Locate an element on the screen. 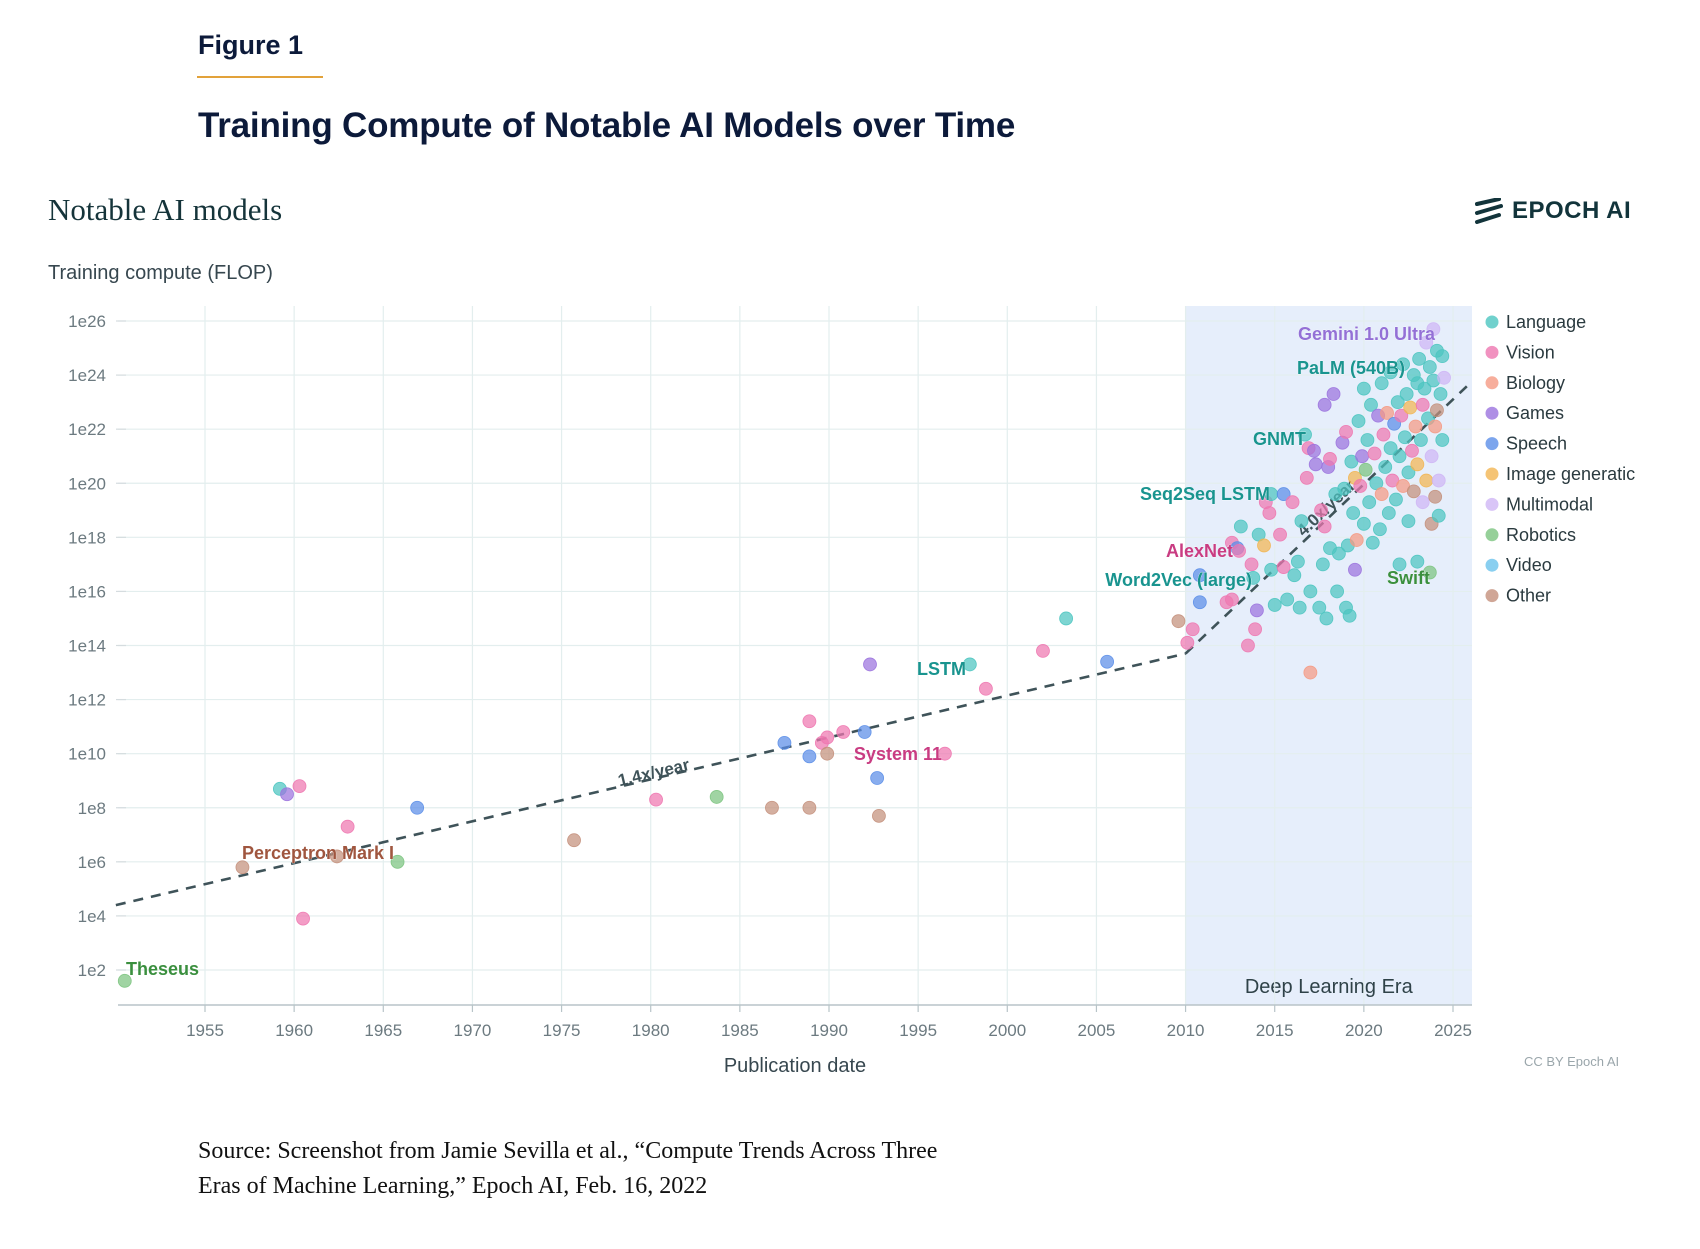 The image size is (1700, 1249). legend-item: Video is located at coordinates (1518, 565).